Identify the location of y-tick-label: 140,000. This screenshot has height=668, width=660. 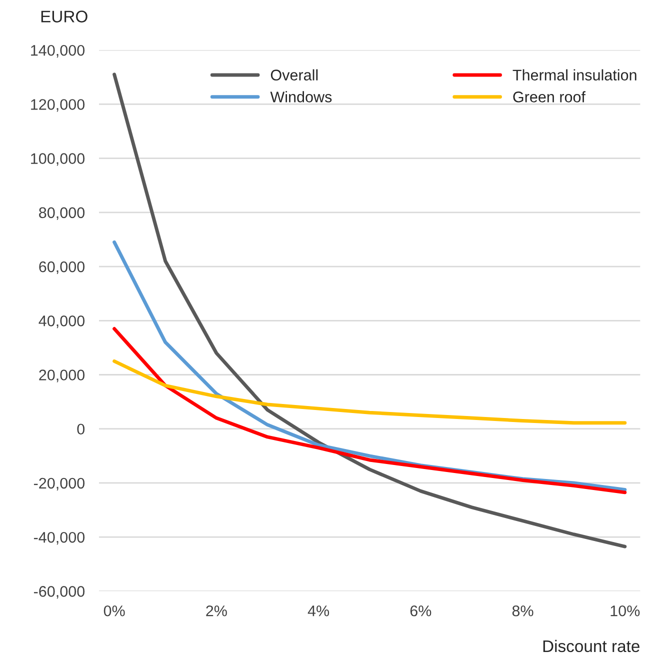
(58, 51).